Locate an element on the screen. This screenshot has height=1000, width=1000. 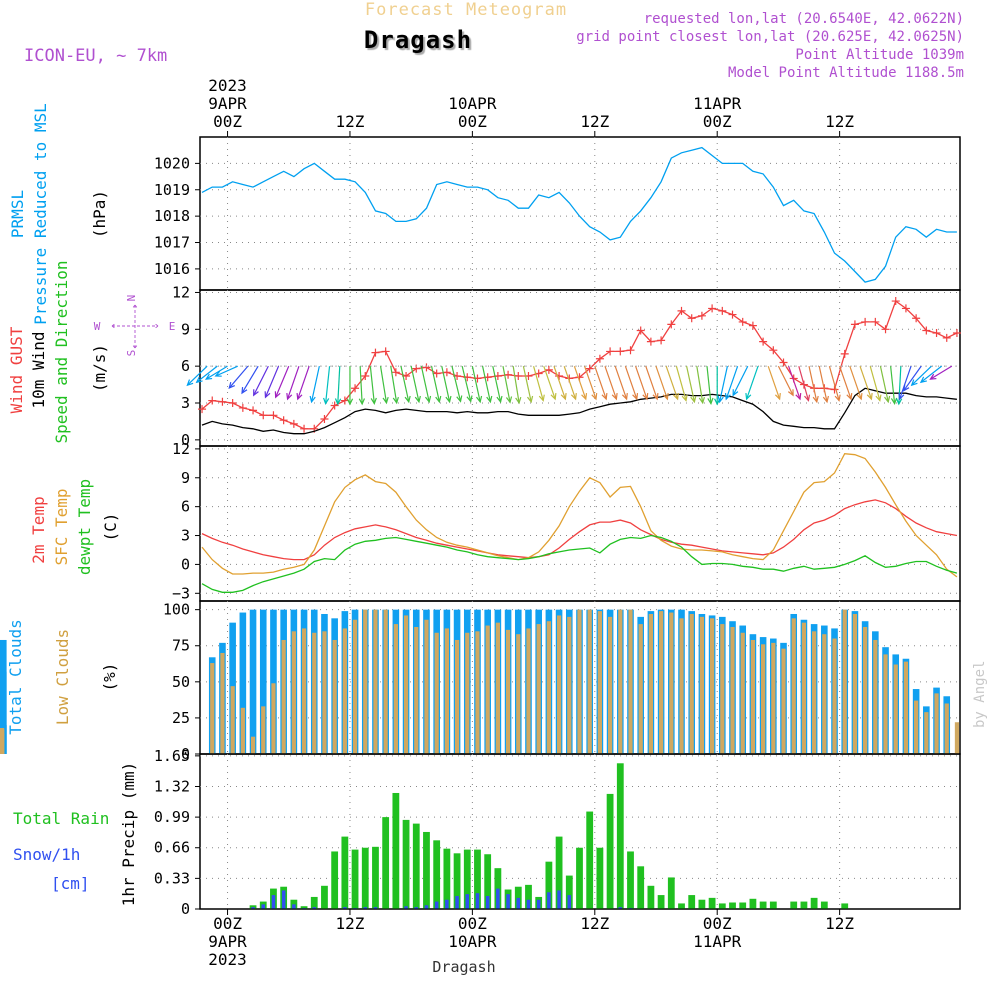
y-tick-label: 50 is located at coordinates (181, 682).